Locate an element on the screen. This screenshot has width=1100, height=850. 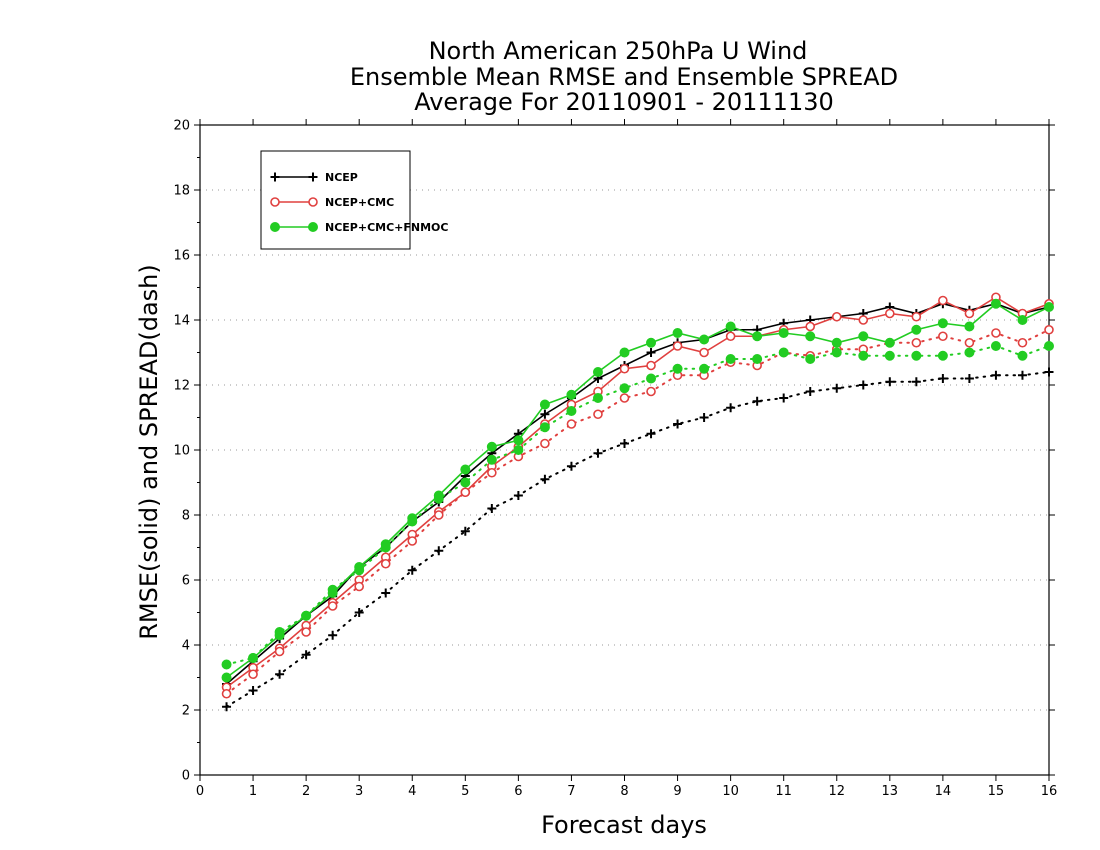
legend-label: NCEP+CMC is located at coordinates (359, 202).